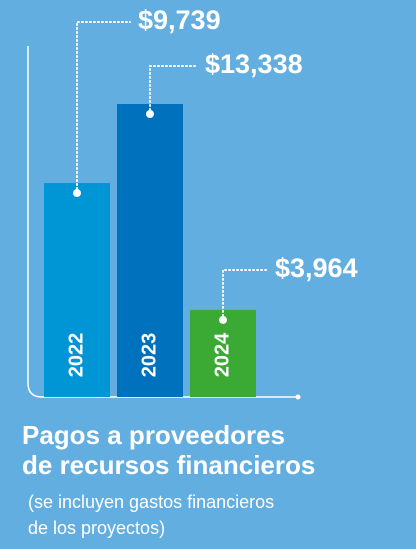 The height and width of the screenshot is (549, 416). What do you see at coordinates (168, 465) in the screenshot?
I see `chart-title: de recursos financieros` at bounding box center [168, 465].